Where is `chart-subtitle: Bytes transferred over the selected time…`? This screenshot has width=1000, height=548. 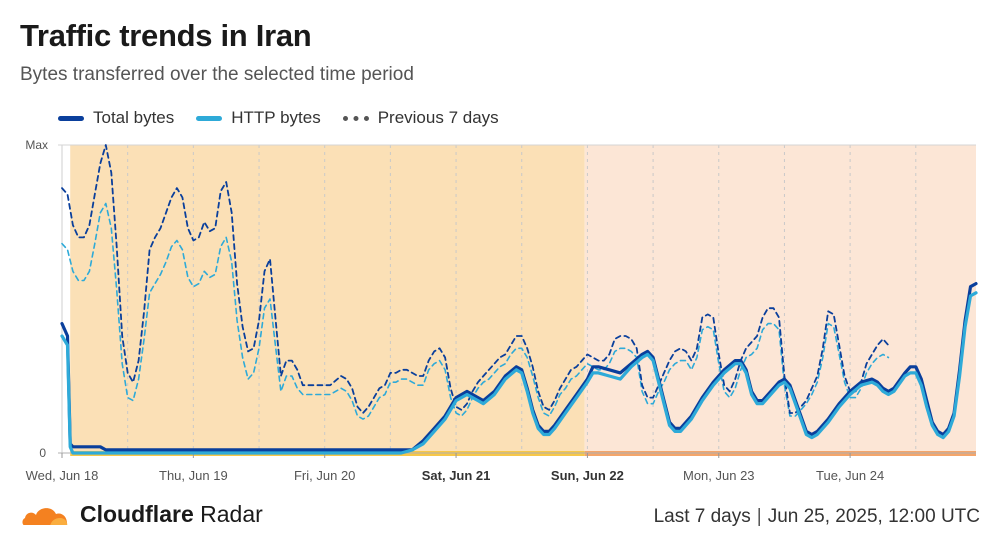 chart-subtitle: Bytes transferred over the selected time… is located at coordinates (217, 74).